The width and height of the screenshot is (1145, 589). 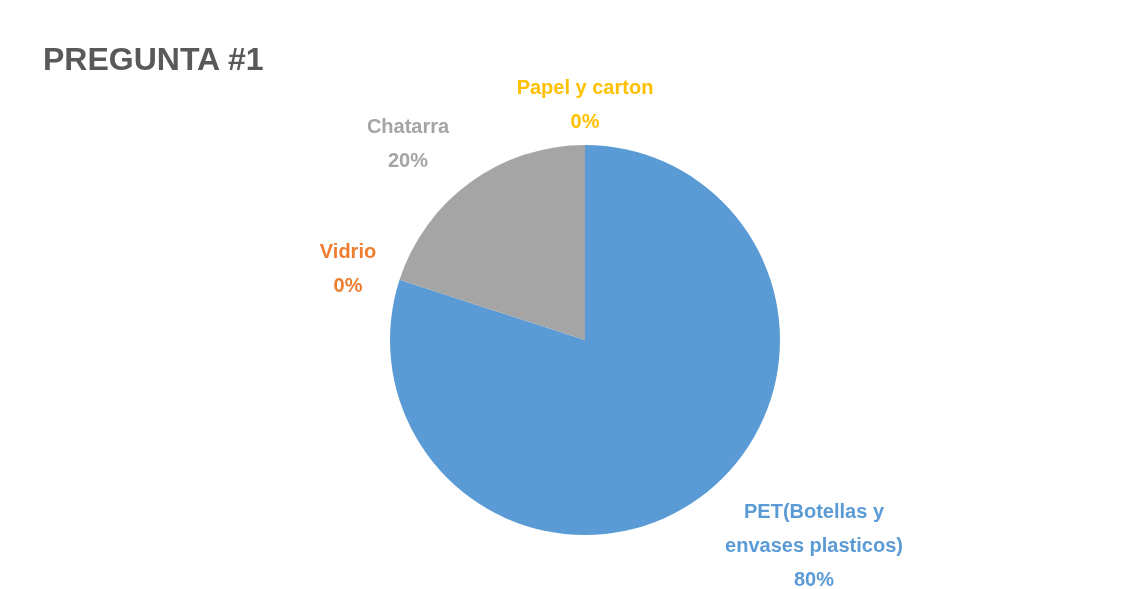 I want to click on category-label: Papel y carton, so click(x=585, y=87).